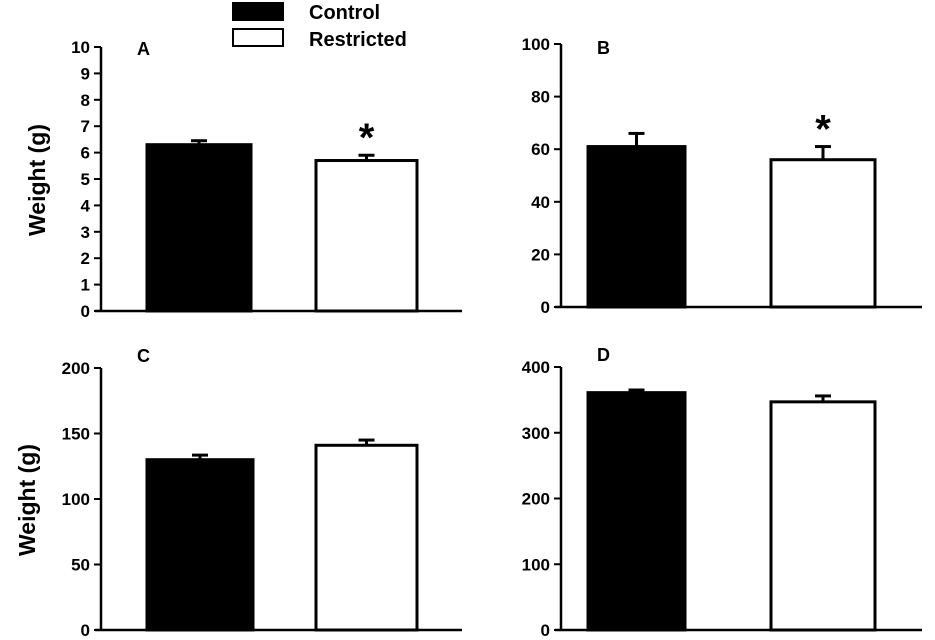 The image size is (935, 640). I want to click on panel-b-y-tick-label: 20, so click(540, 254).